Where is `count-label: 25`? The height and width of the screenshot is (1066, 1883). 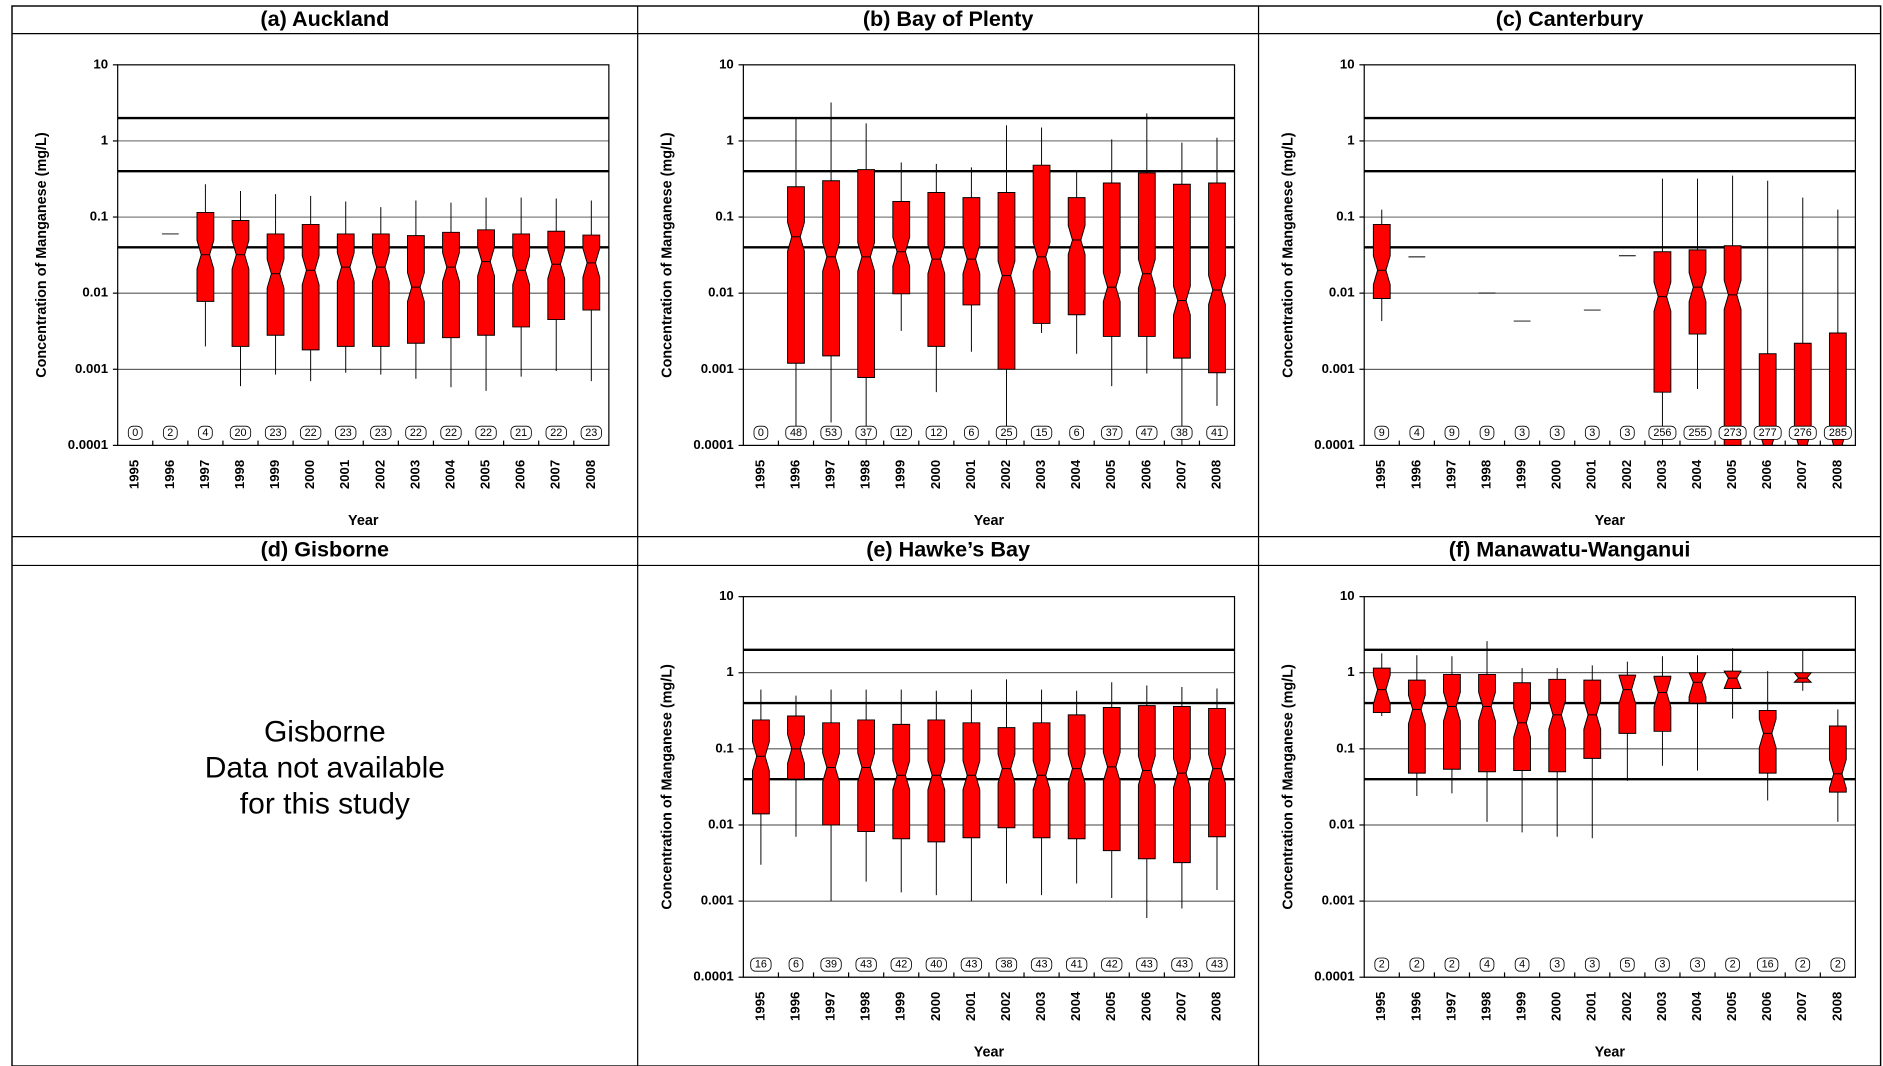
count-label: 25 is located at coordinates (1006, 433).